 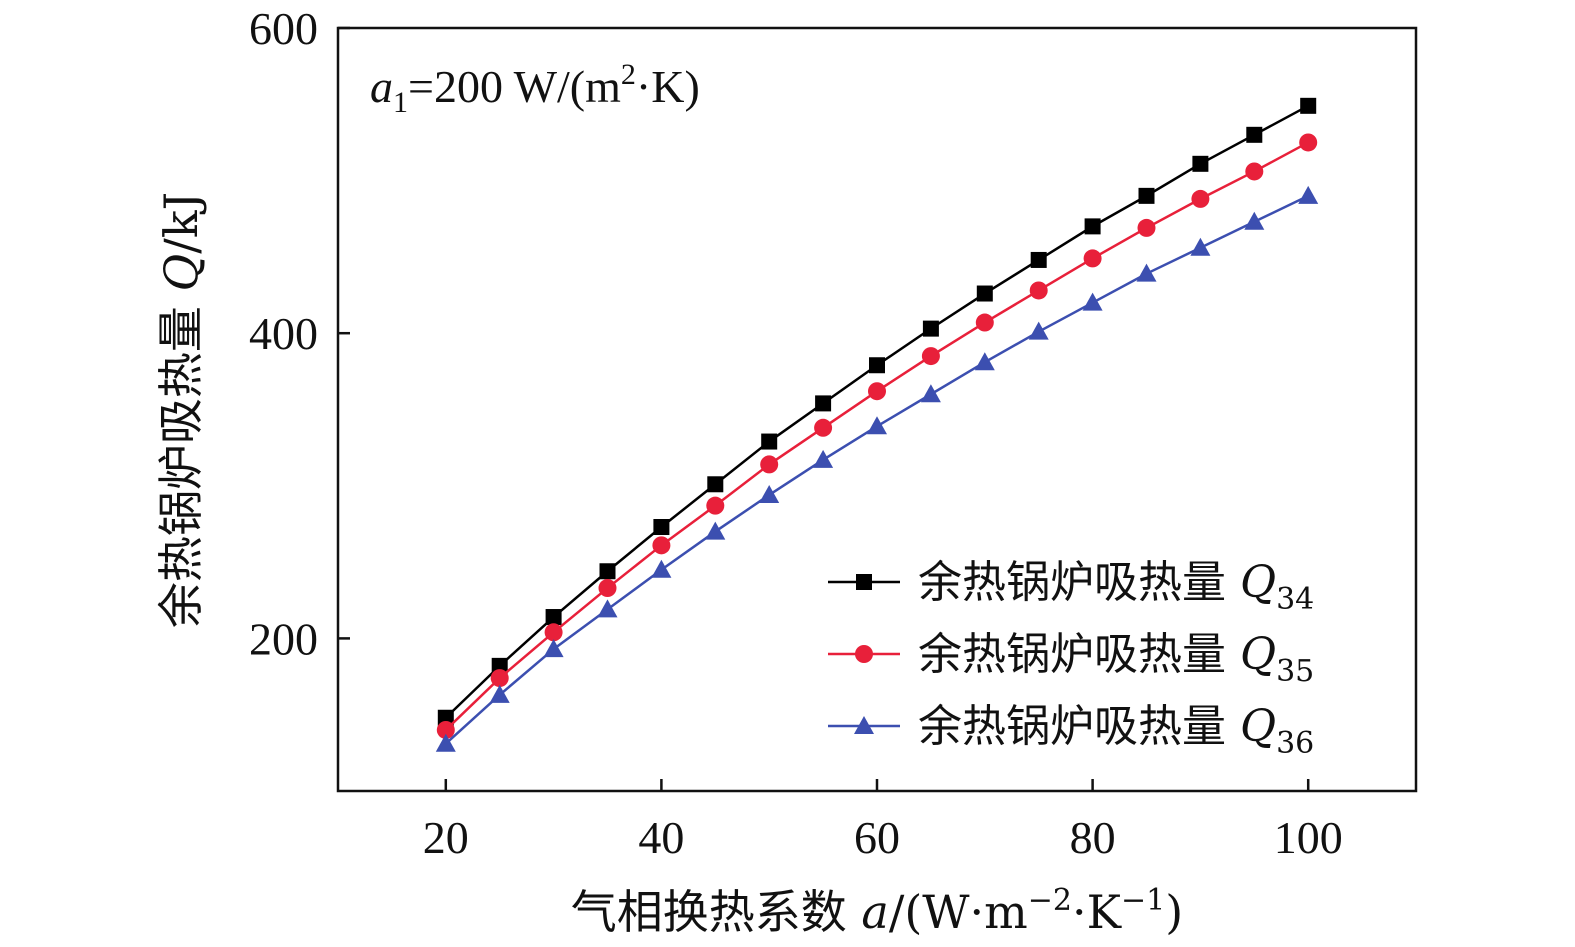 I want to click on legend-label: 余热锅炉吸热量 Q34, so click(x=1116, y=587).